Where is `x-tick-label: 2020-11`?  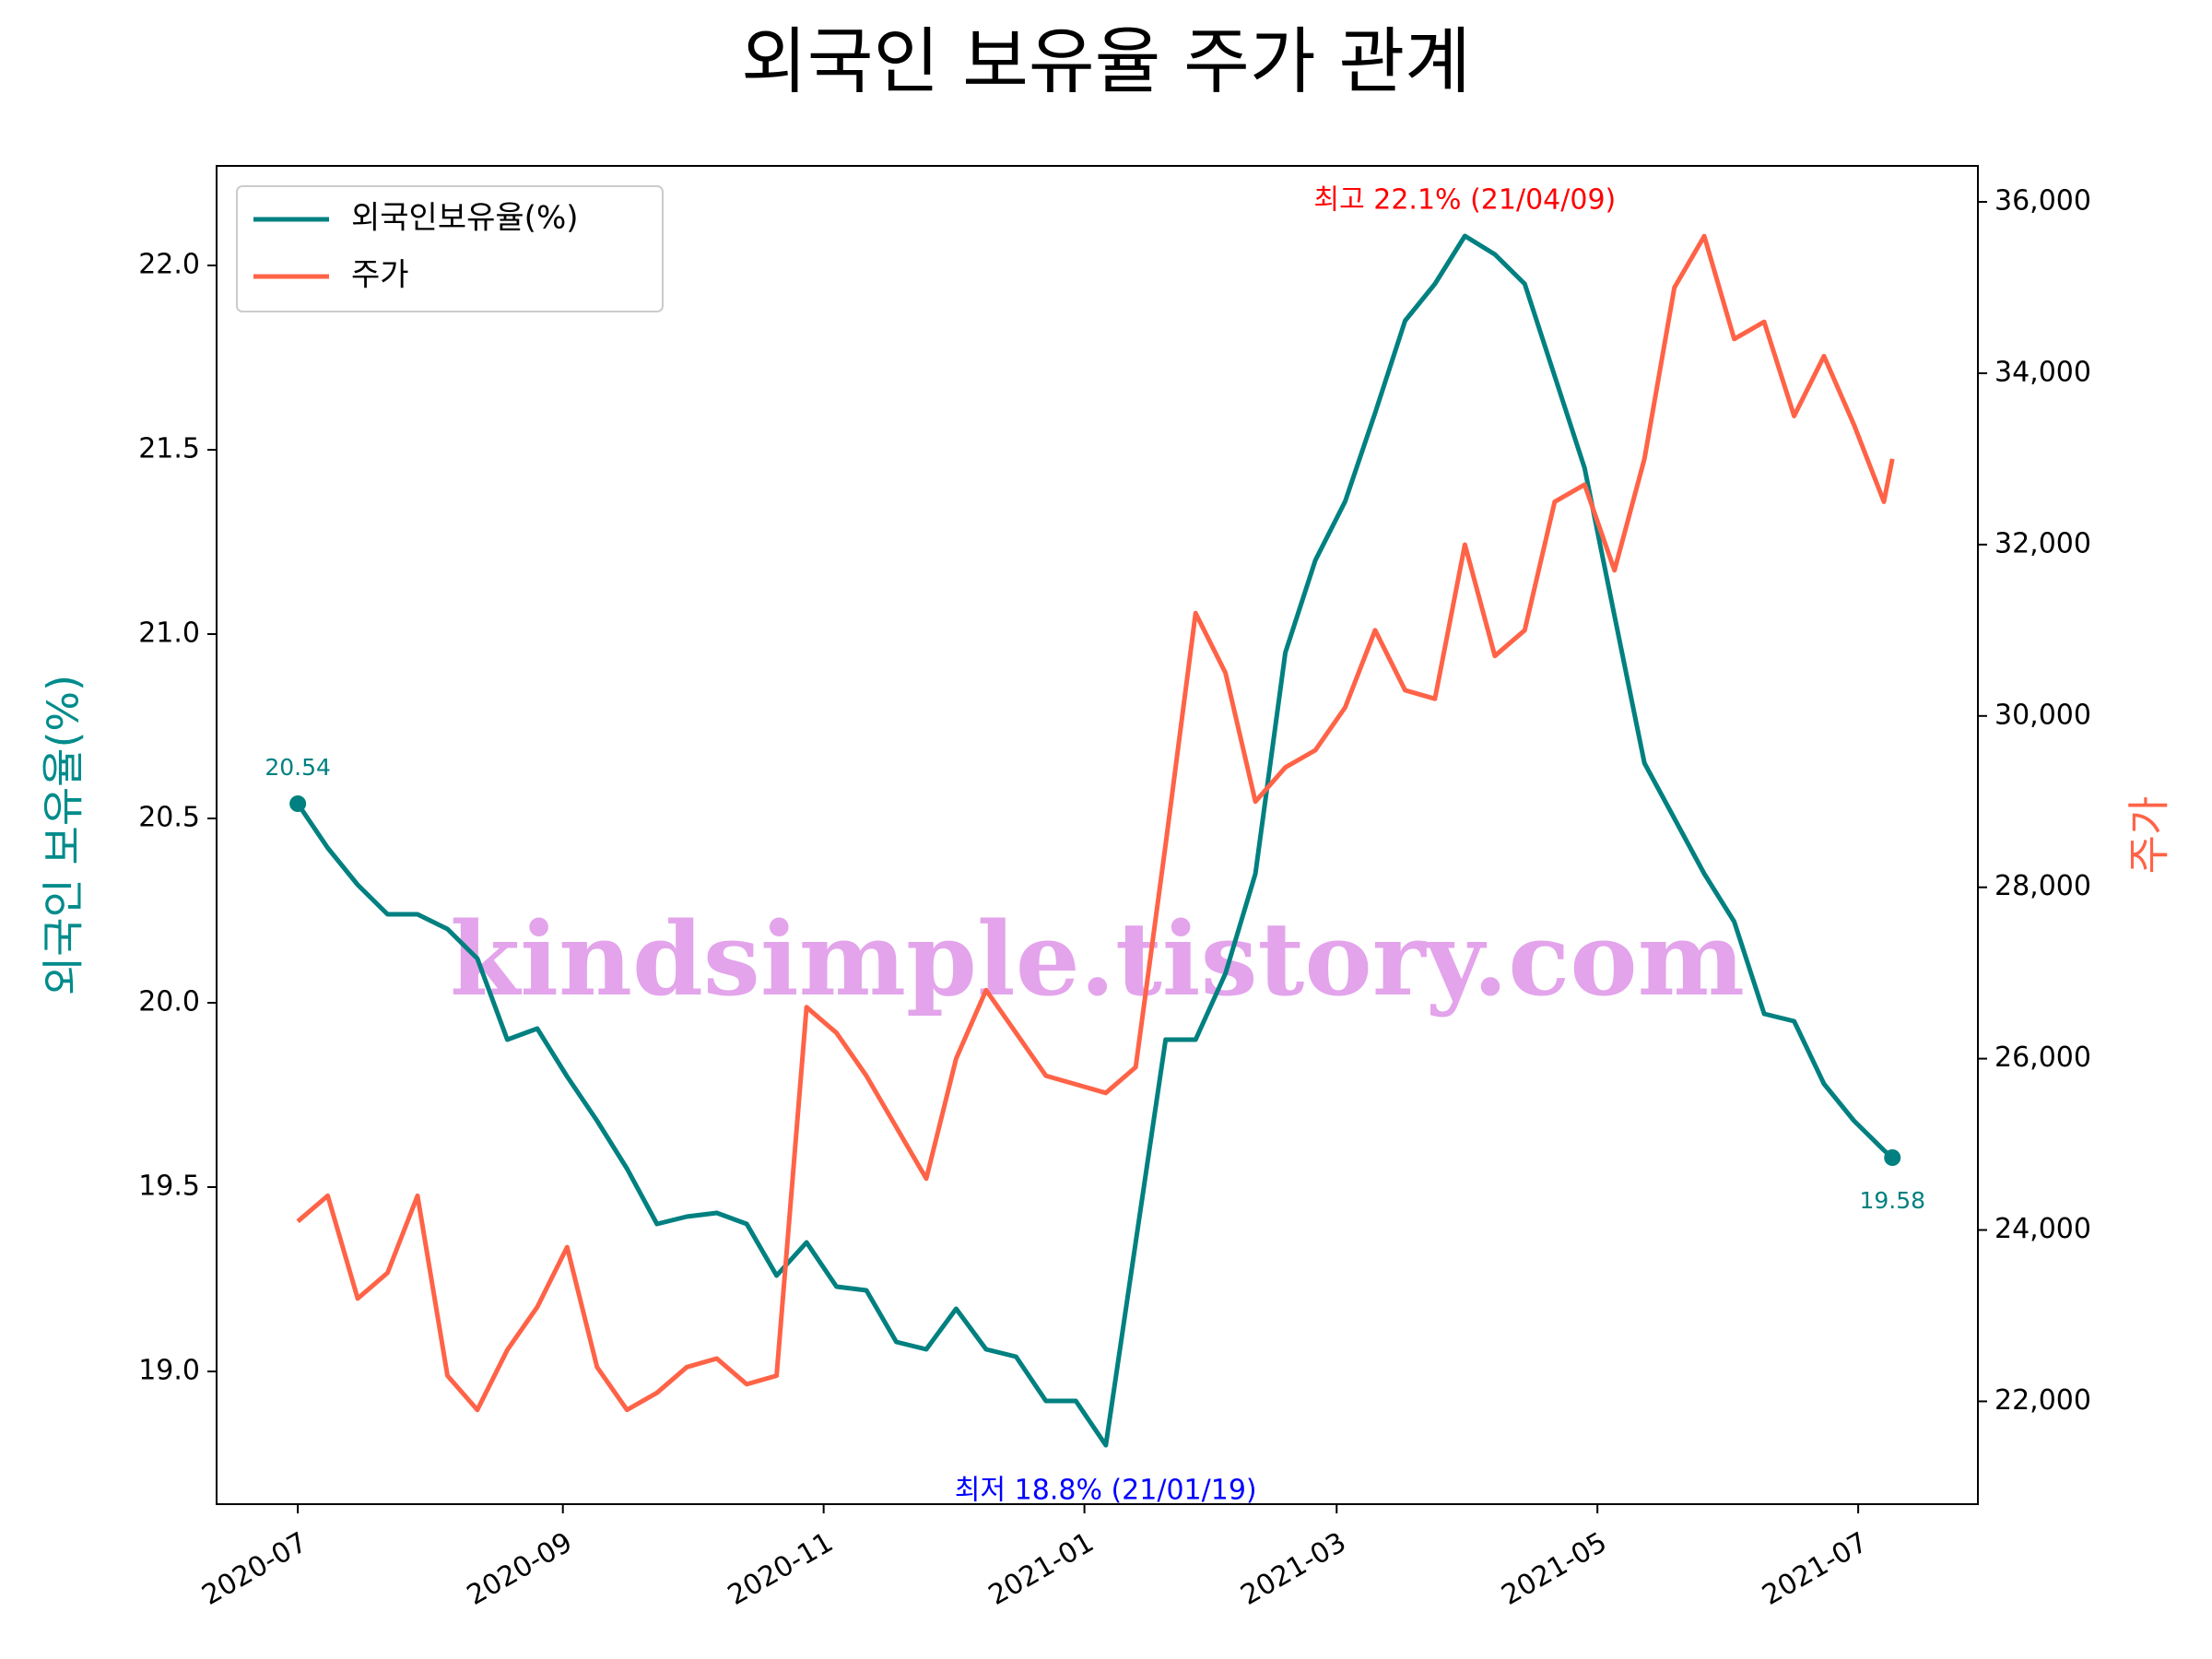
x-tick-label: 2020-11 is located at coordinates (781, 1569).